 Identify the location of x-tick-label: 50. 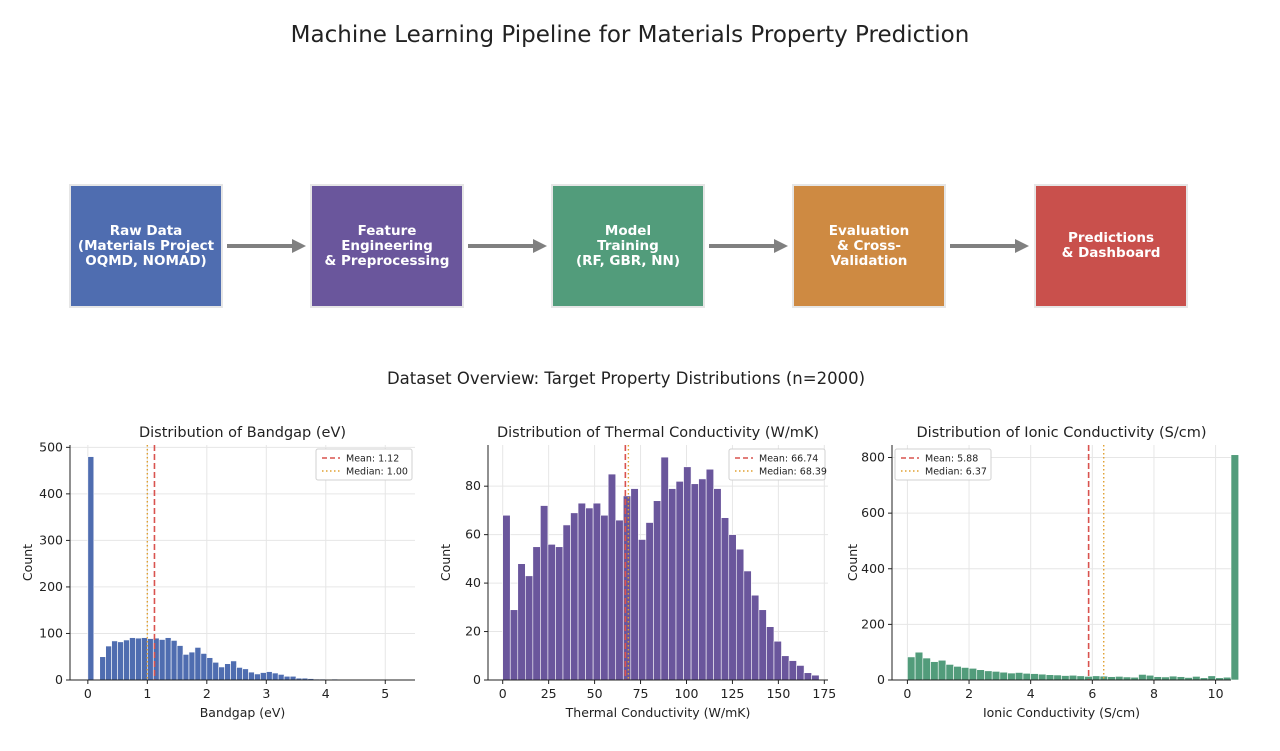
(595, 693).